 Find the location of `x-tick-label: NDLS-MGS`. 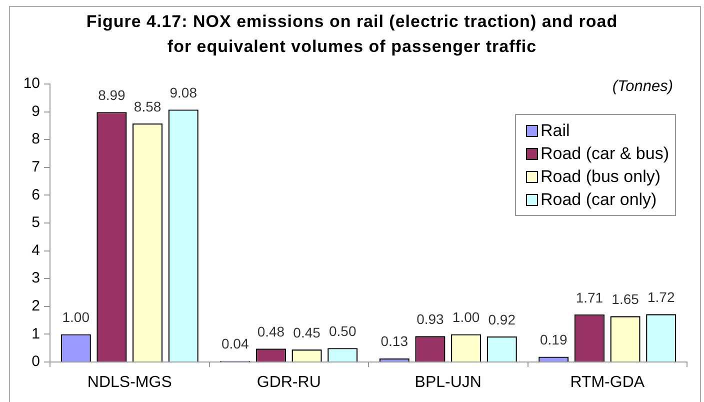

x-tick-label: NDLS-MGS is located at coordinates (129, 383).